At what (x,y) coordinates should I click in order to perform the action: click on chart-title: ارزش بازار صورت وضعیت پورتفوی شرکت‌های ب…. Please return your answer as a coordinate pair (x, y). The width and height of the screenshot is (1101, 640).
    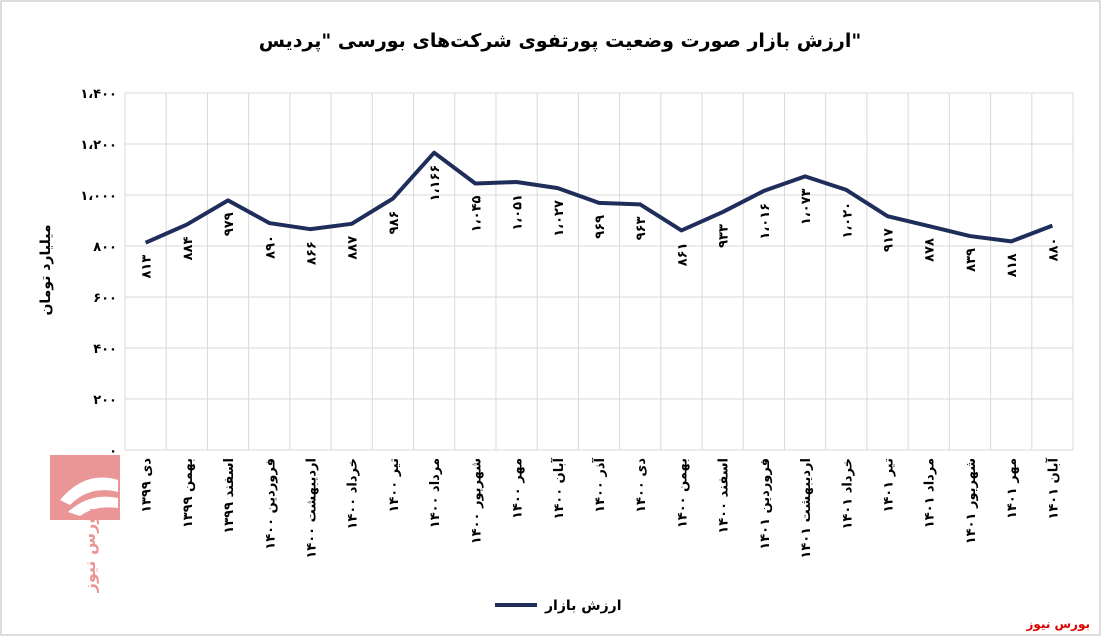
    Looking at the image, I should click on (560, 41).